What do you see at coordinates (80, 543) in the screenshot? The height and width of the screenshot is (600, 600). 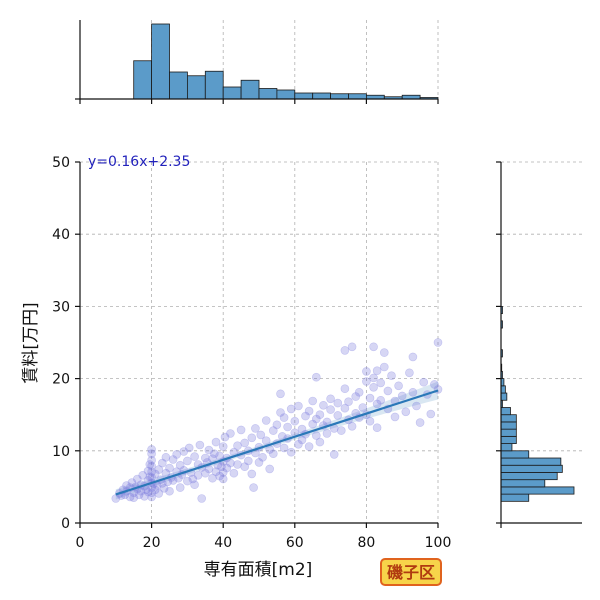 I see `x-tick-label: 0` at bounding box center [80, 543].